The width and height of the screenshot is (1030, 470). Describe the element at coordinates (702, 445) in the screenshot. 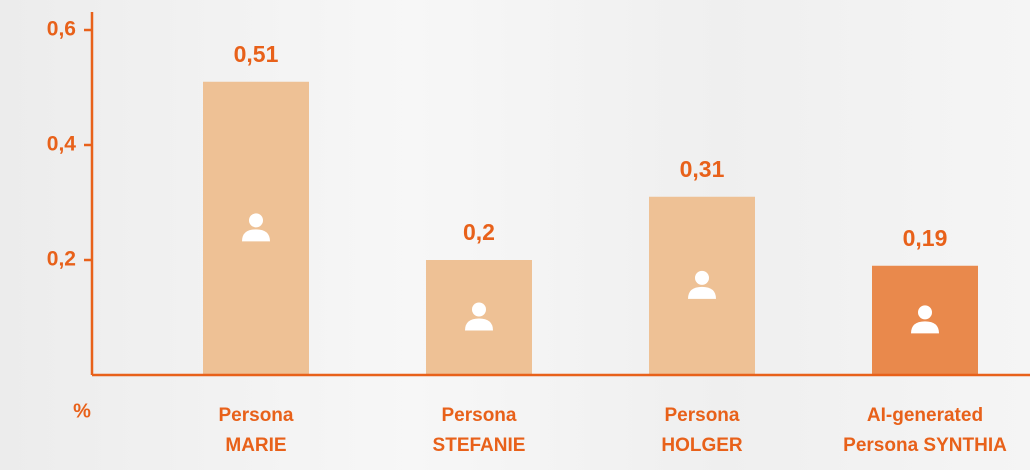

I see `x-tick-label: HOLGER` at that location.